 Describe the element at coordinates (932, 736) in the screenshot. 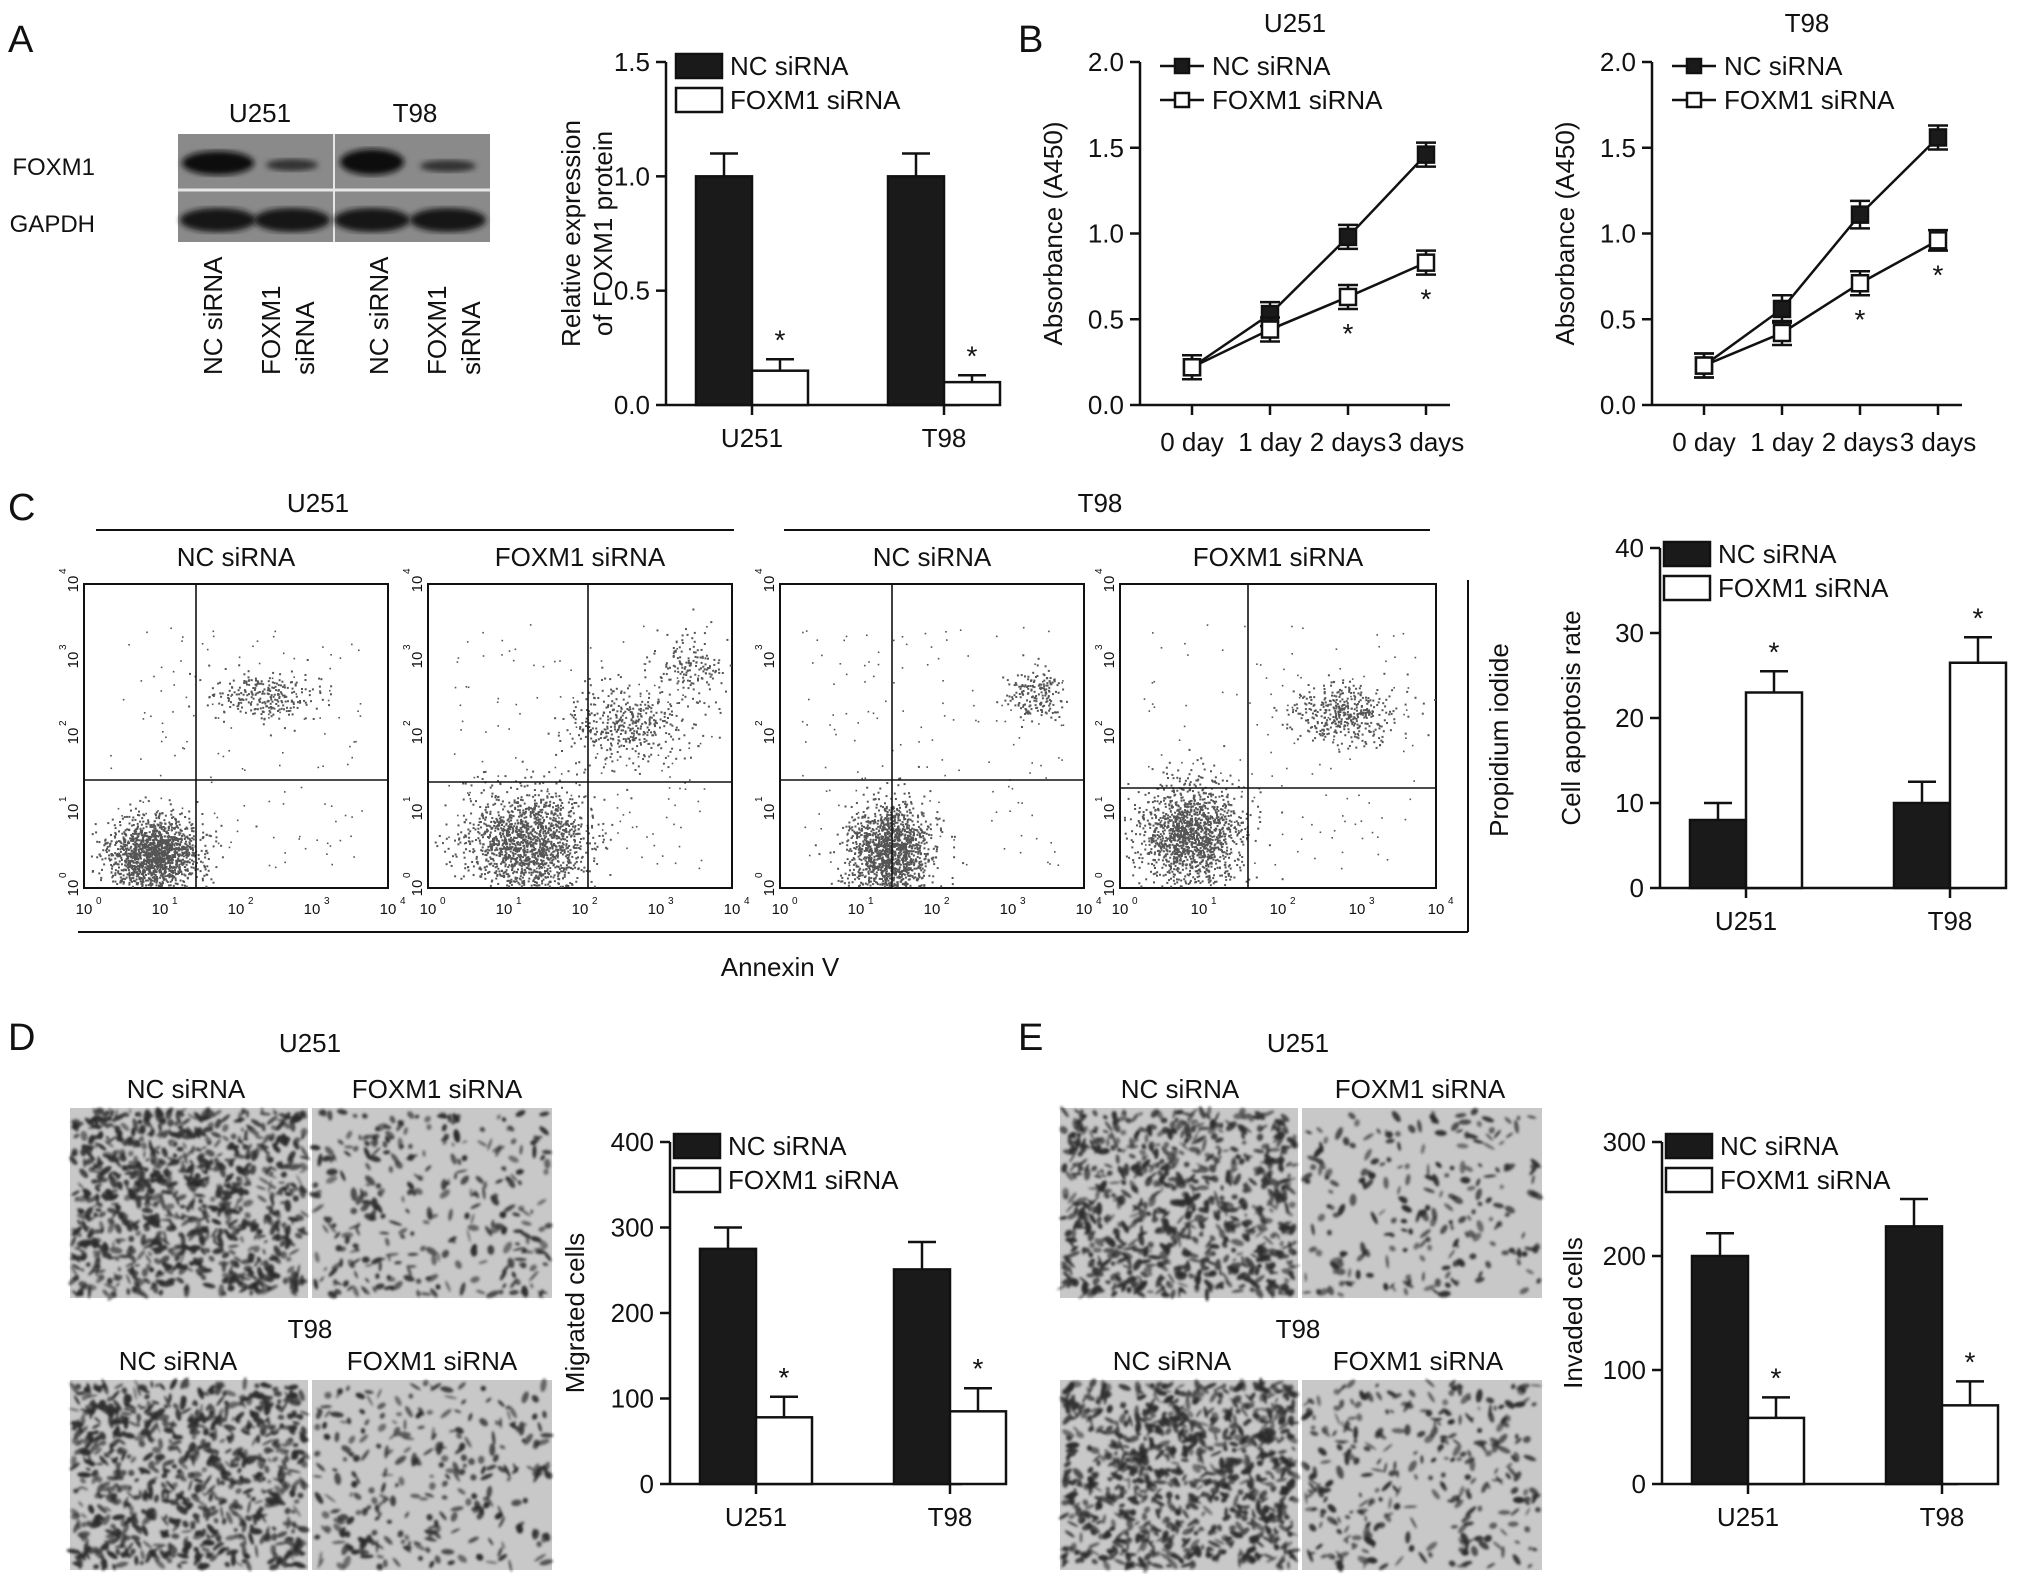

I see `flow-plot-frame` at that location.